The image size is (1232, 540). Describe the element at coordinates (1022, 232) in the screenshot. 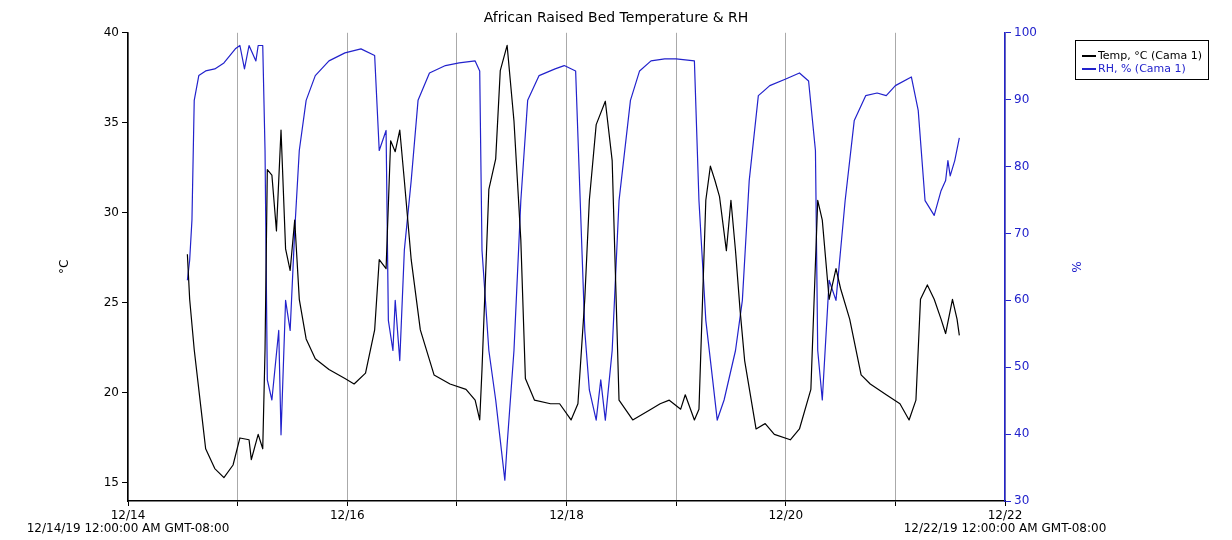

I see `y2-tick-label: 70` at that location.